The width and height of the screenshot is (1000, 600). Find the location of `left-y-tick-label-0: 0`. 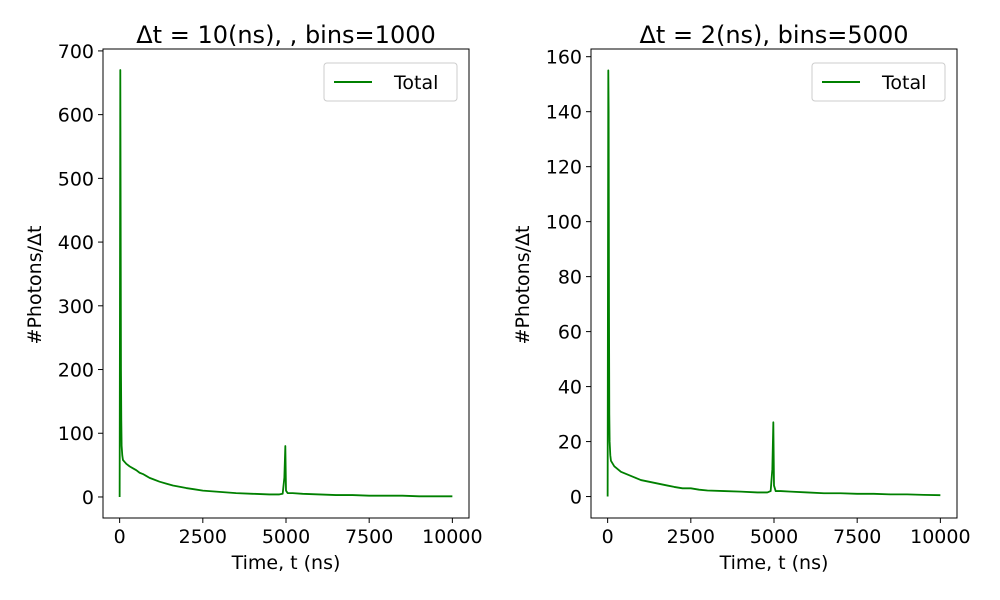

left-y-tick-label-0: 0 is located at coordinates (88, 498).